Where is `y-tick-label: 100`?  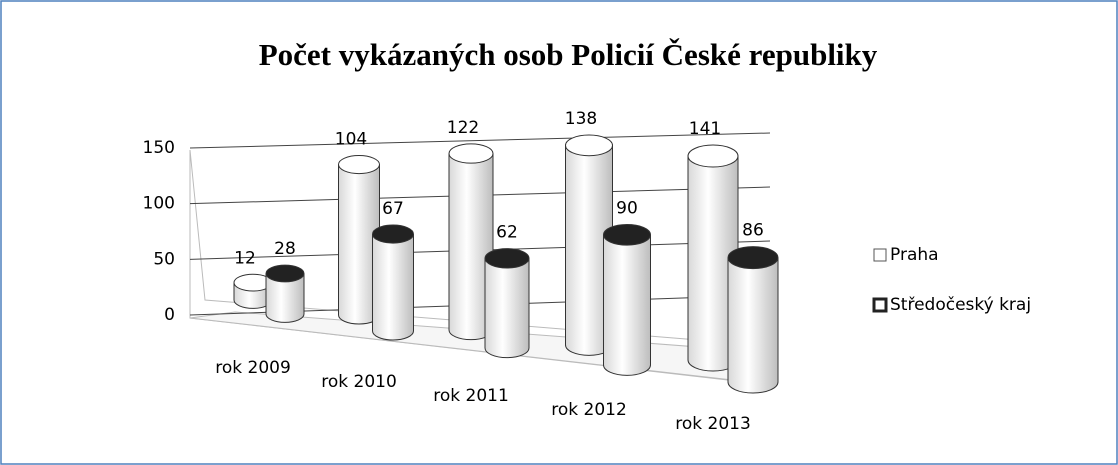 y-tick-label: 100 is located at coordinates (159, 204).